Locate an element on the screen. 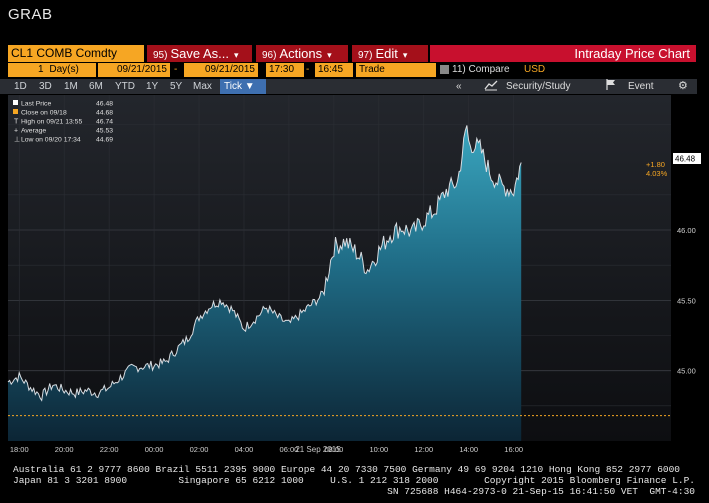 The width and height of the screenshot is (709, 503). gear-icon: ⚙ is located at coordinates (683, 86).